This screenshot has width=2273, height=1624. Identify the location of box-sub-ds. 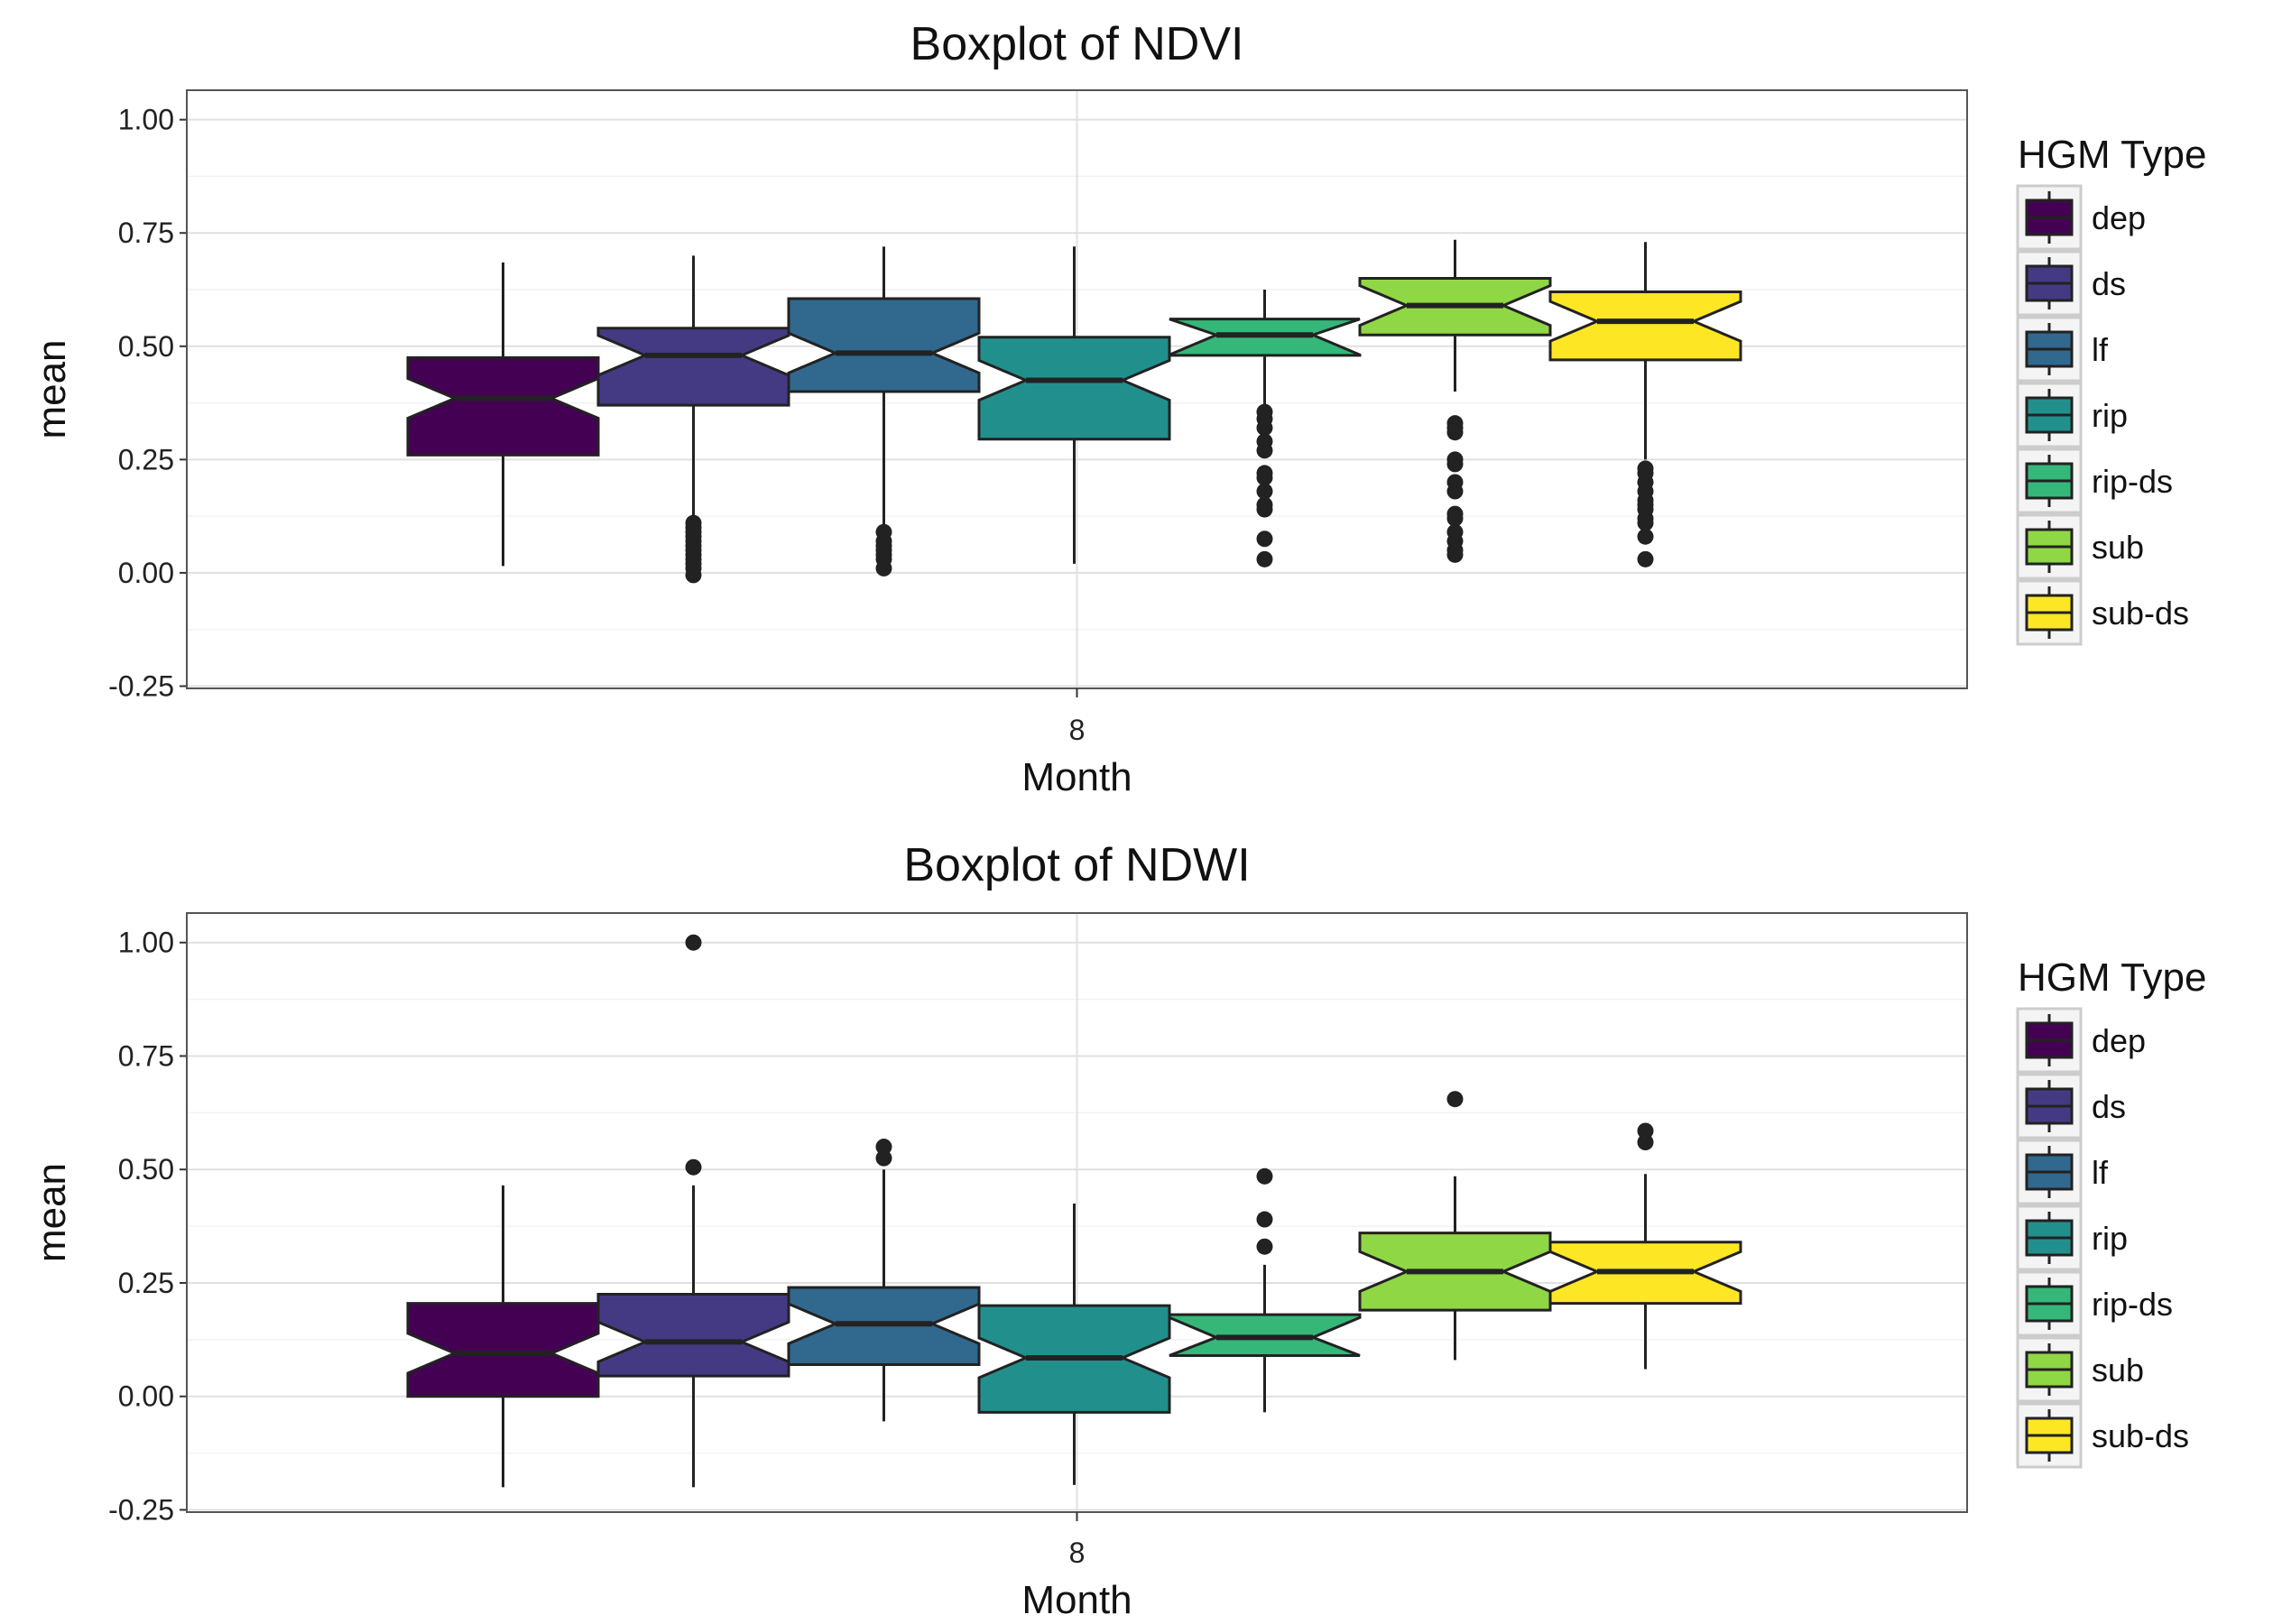
(1645, 327).